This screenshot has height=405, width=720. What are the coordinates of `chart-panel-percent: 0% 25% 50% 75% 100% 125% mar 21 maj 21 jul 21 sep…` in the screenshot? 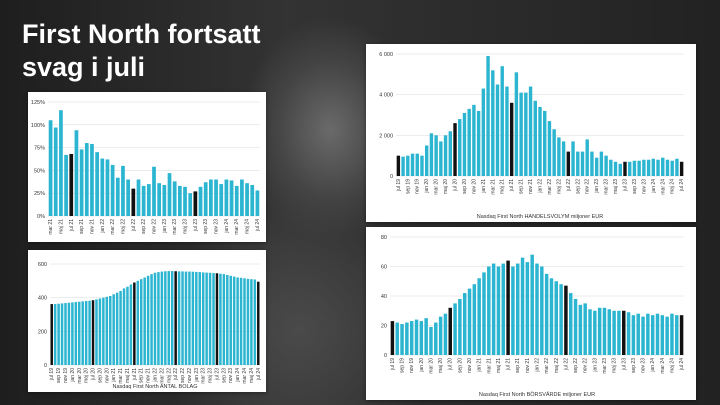 It's located at (147, 167).